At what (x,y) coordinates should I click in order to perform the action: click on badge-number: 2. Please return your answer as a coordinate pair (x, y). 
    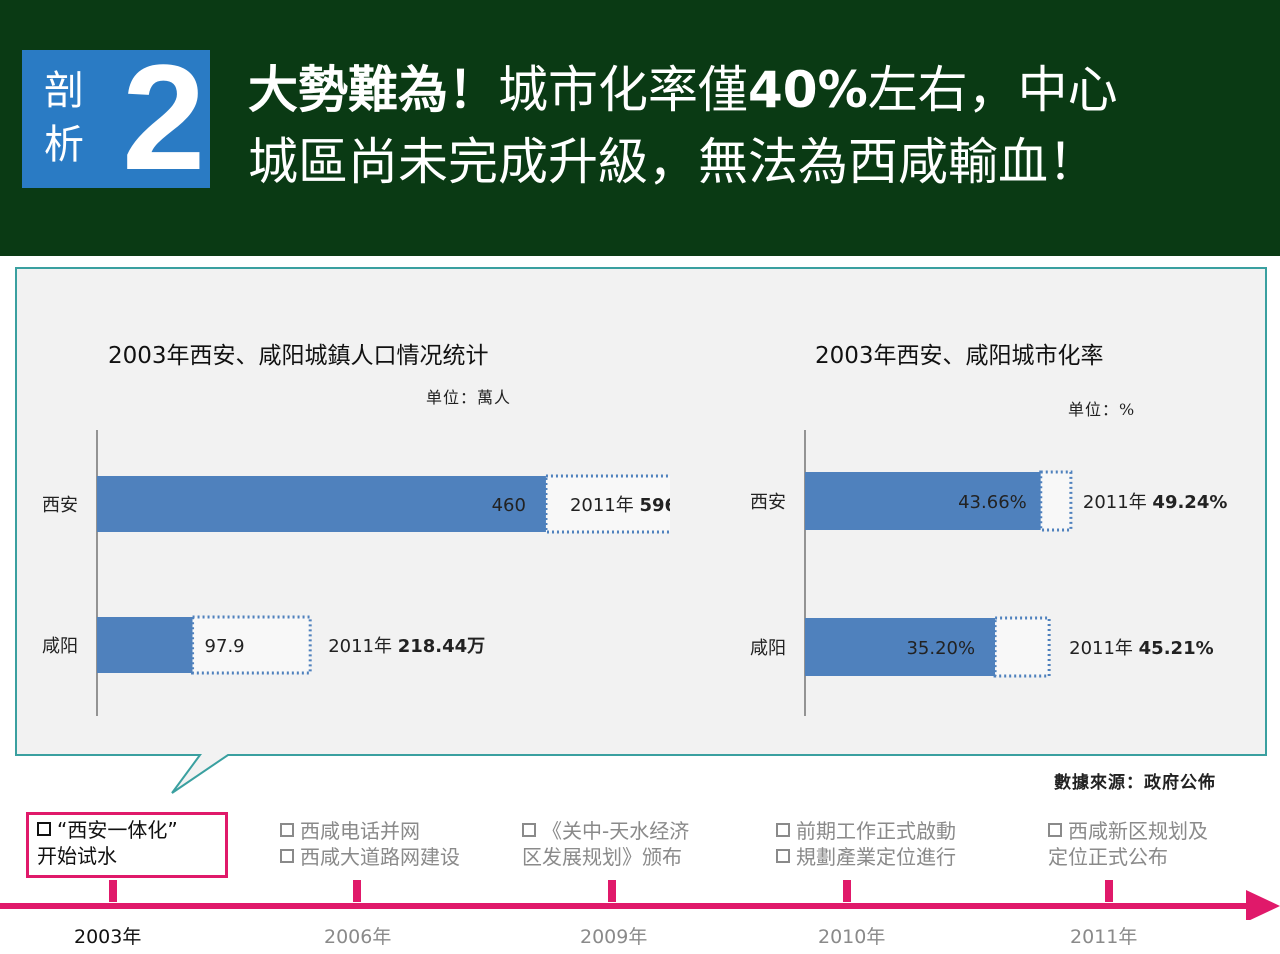
    Looking at the image, I should click on (164, 117).